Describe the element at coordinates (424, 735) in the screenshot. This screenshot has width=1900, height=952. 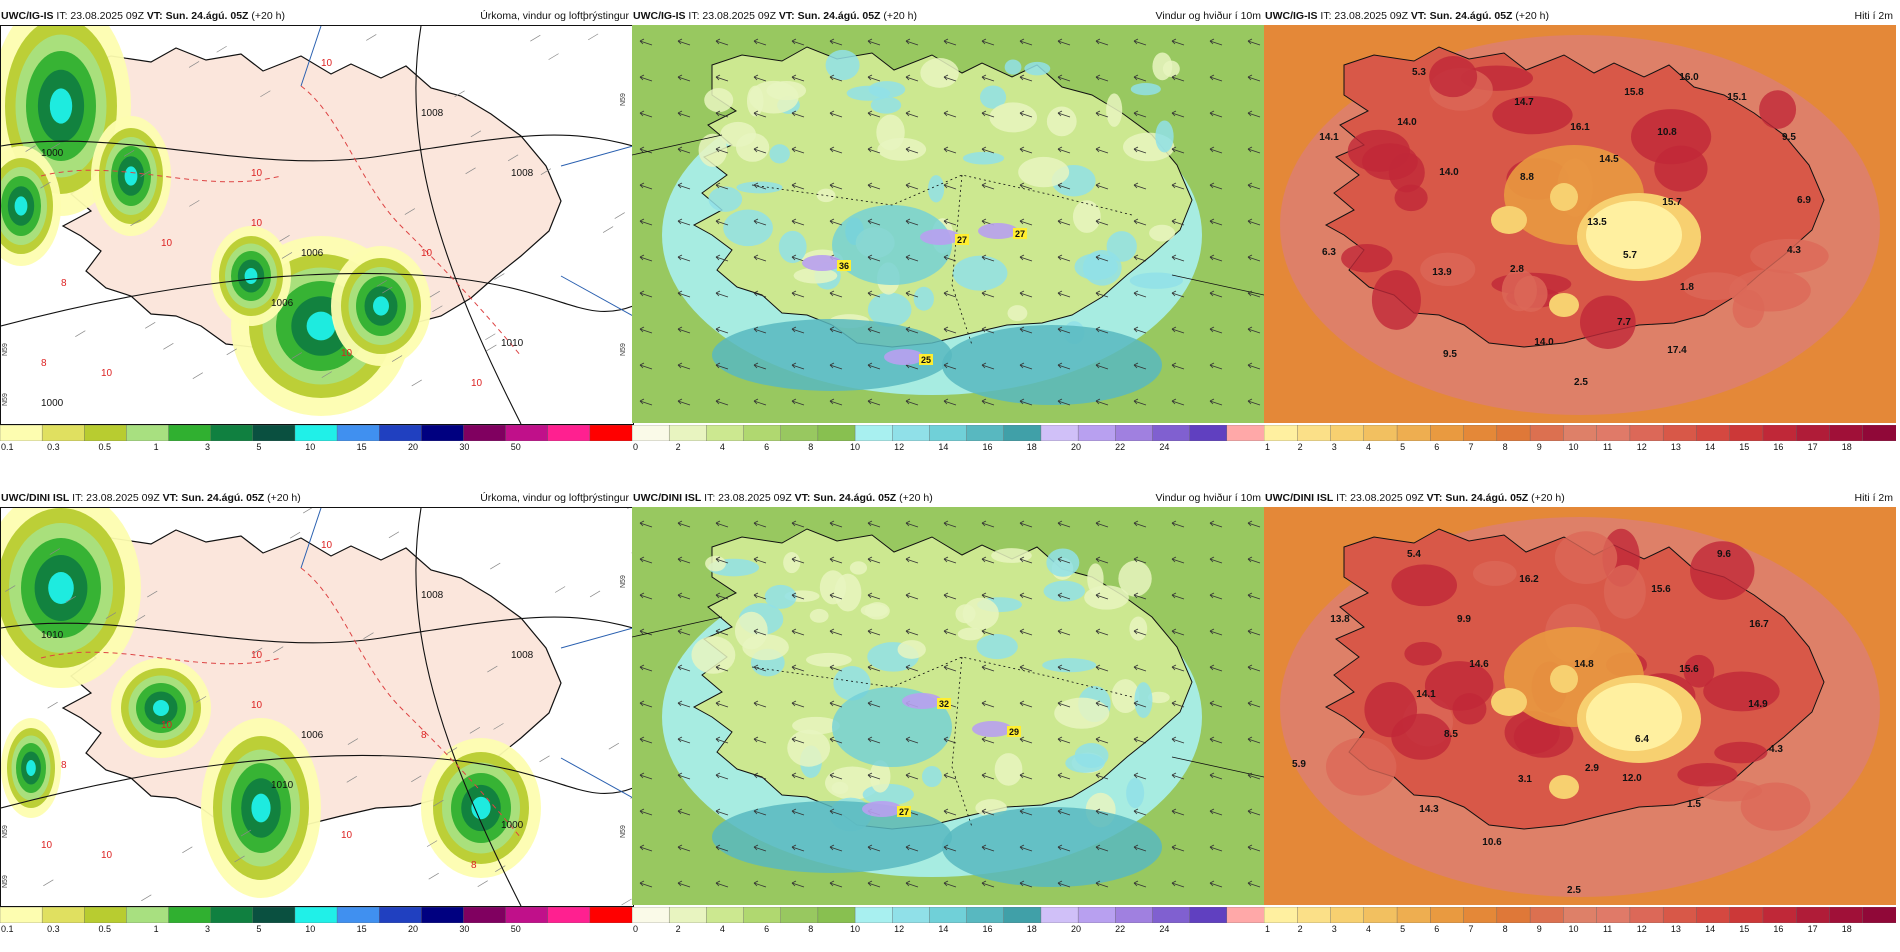
I see `precip-contour-label: 8` at that location.